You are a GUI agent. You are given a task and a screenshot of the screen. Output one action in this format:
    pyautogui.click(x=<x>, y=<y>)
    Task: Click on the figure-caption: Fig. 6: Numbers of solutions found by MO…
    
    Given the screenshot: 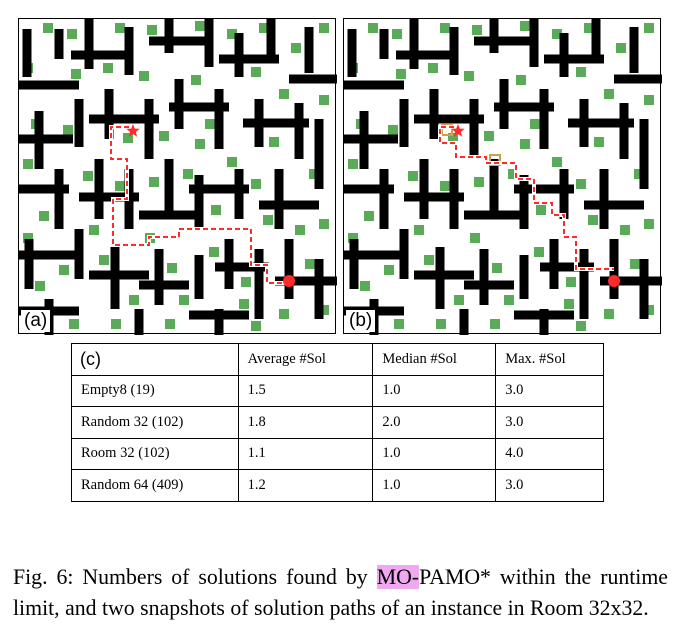 What is the action you would take?
    pyautogui.click(x=340, y=593)
    